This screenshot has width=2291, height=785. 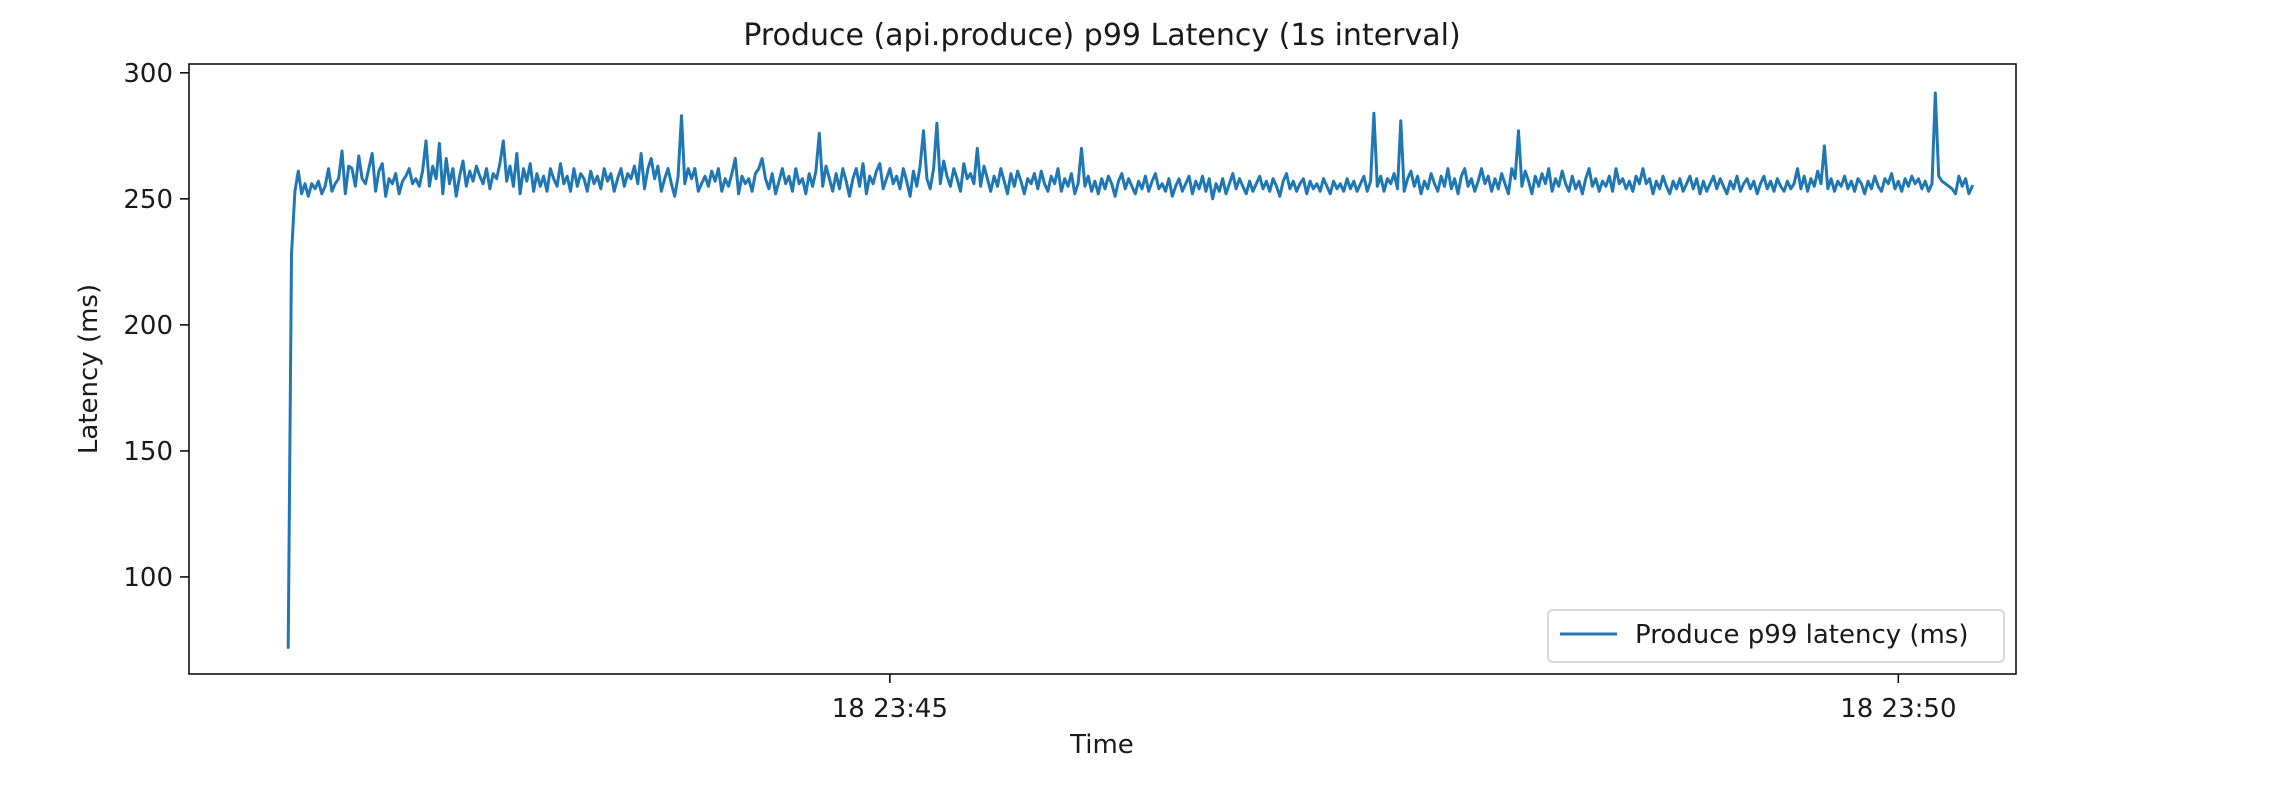 I want to click on y-tick-label: 150, so click(x=148, y=452).